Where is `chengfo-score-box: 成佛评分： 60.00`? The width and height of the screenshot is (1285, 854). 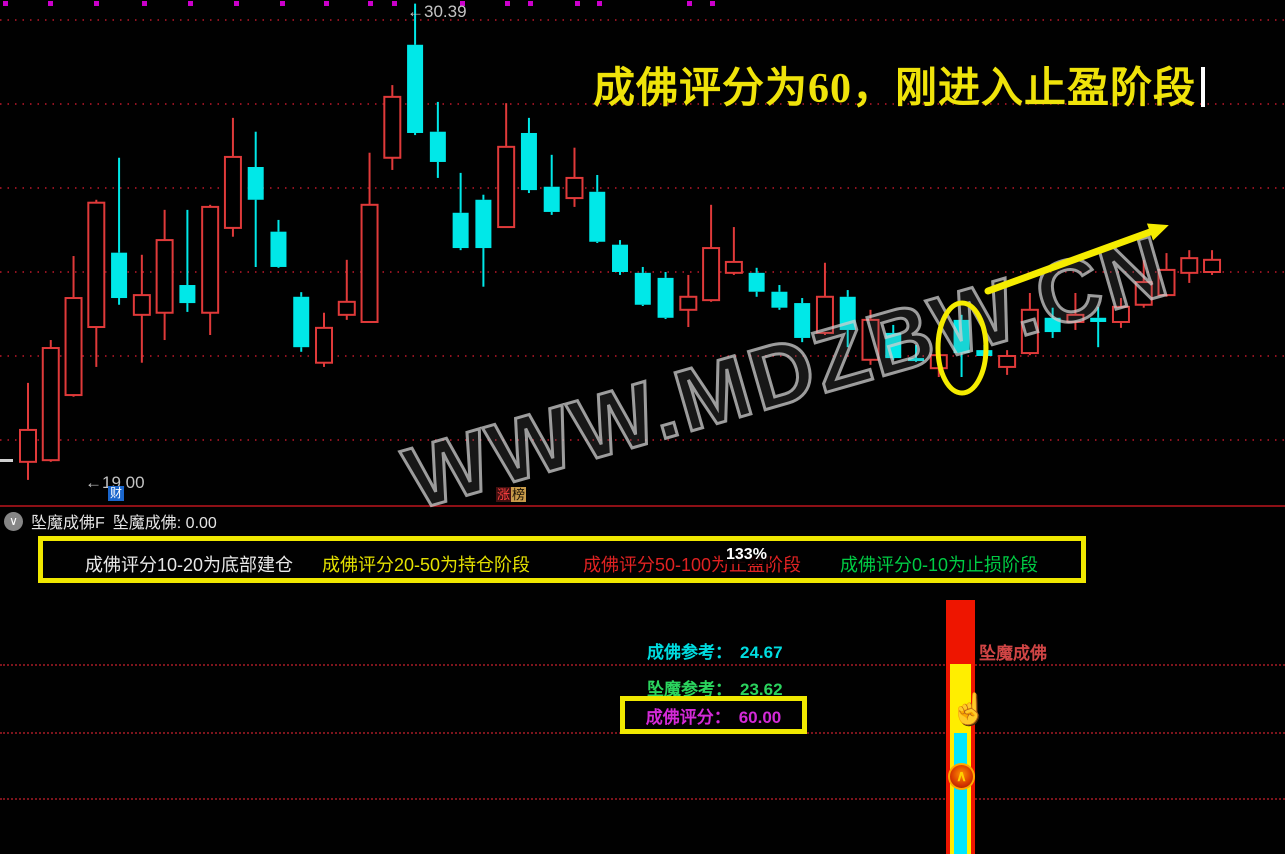 chengfo-score-box: 成佛评分： 60.00 is located at coordinates (713, 715).